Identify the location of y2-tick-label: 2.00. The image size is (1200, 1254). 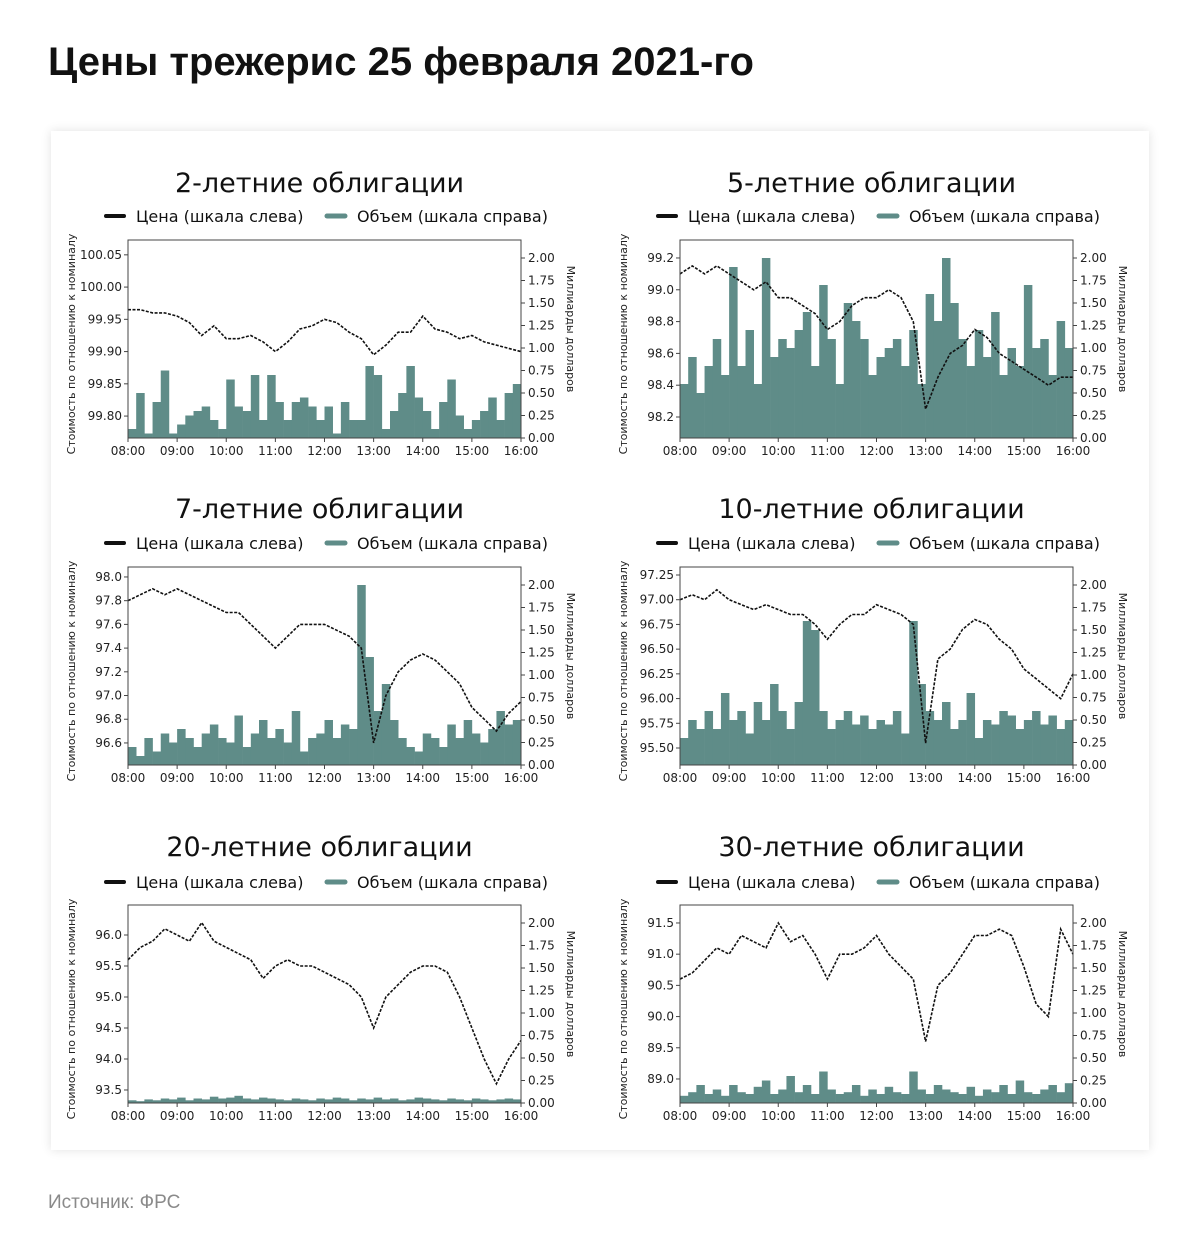
(1093, 258).